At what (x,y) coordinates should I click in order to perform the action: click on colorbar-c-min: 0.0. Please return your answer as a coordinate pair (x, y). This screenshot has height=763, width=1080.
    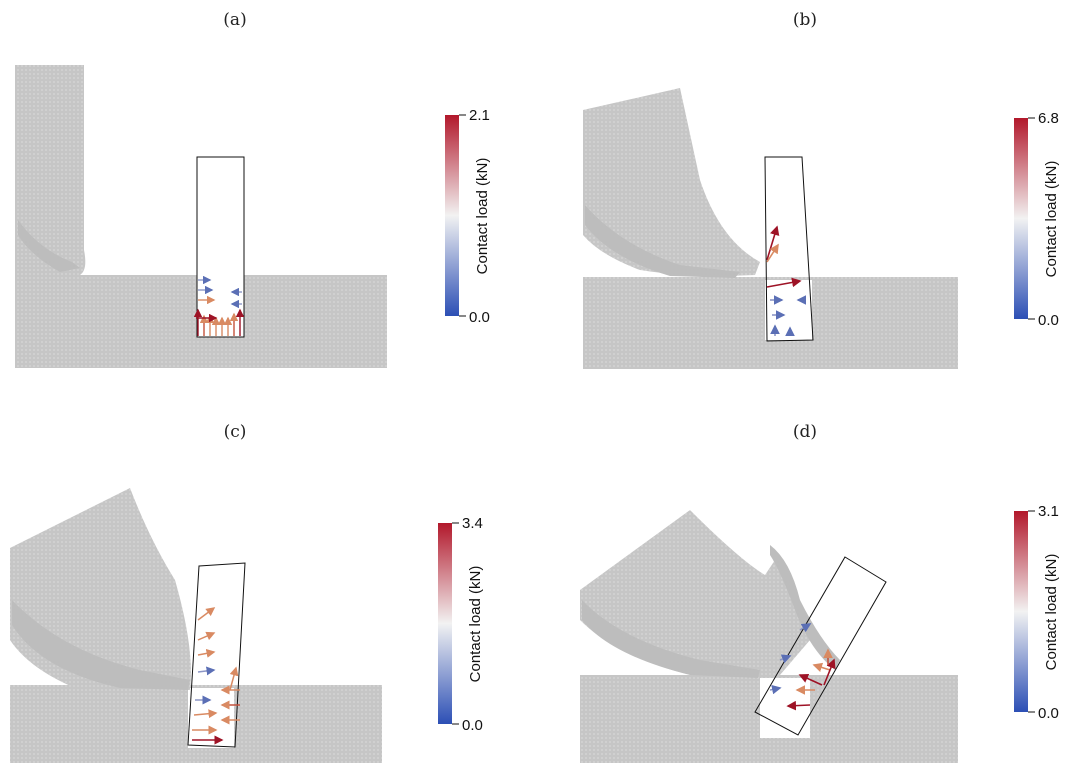
    Looking at the image, I should click on (472, 725).